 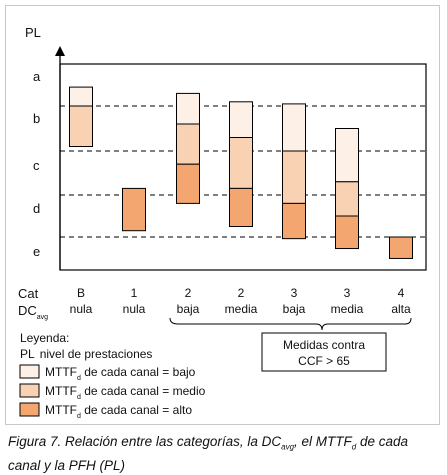 I want to click on level-label-b: b, so click(x=36, y=118).